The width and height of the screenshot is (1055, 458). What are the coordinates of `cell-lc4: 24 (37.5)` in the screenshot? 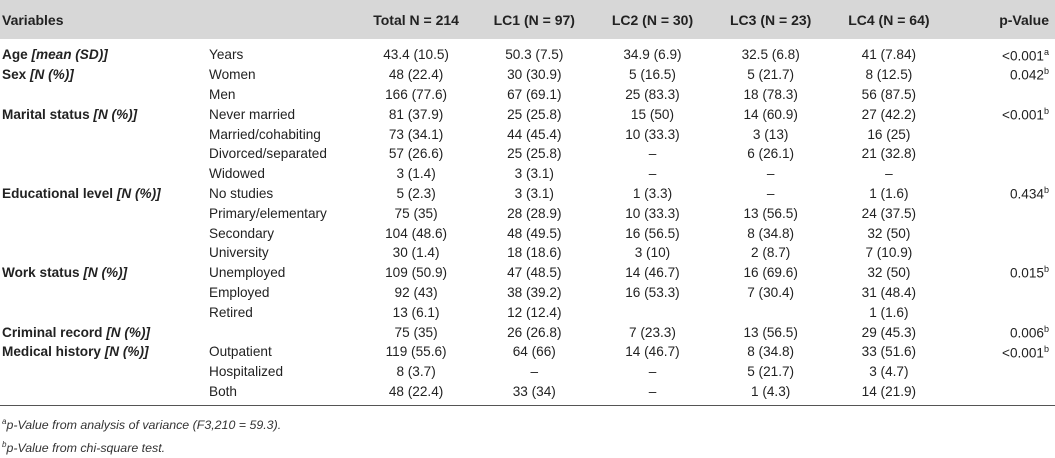 It's located at (889, 213).